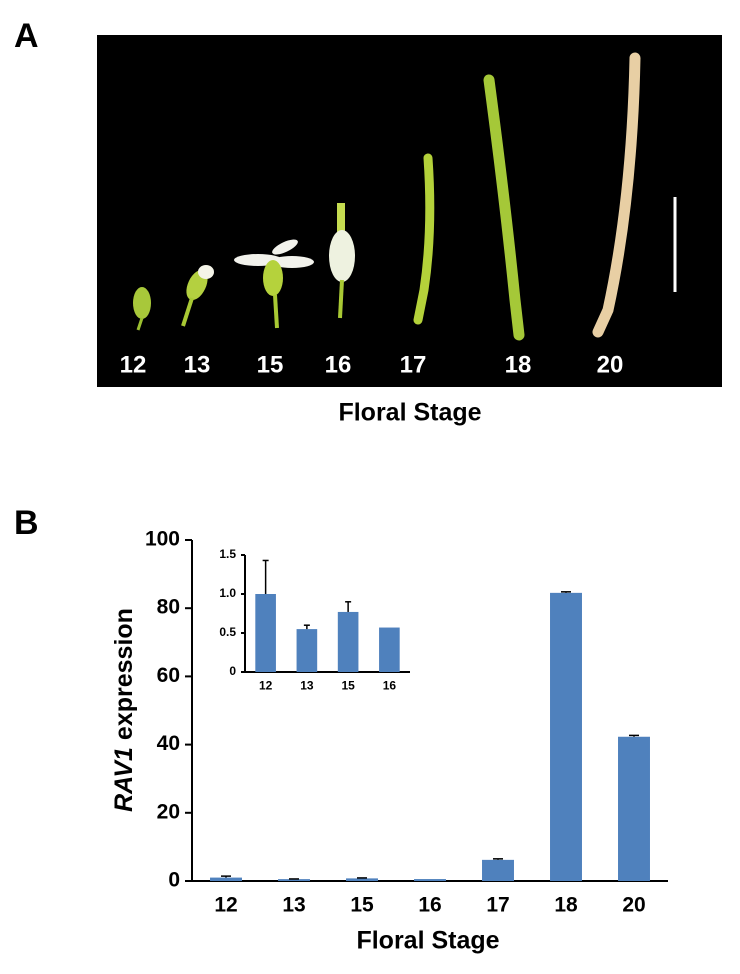 This screenshot has width=740, height=974. What do you see at coordinates (168, 607) in the screenshot?
I see `y-tick-label: 80` at bounding box center [168, 607].